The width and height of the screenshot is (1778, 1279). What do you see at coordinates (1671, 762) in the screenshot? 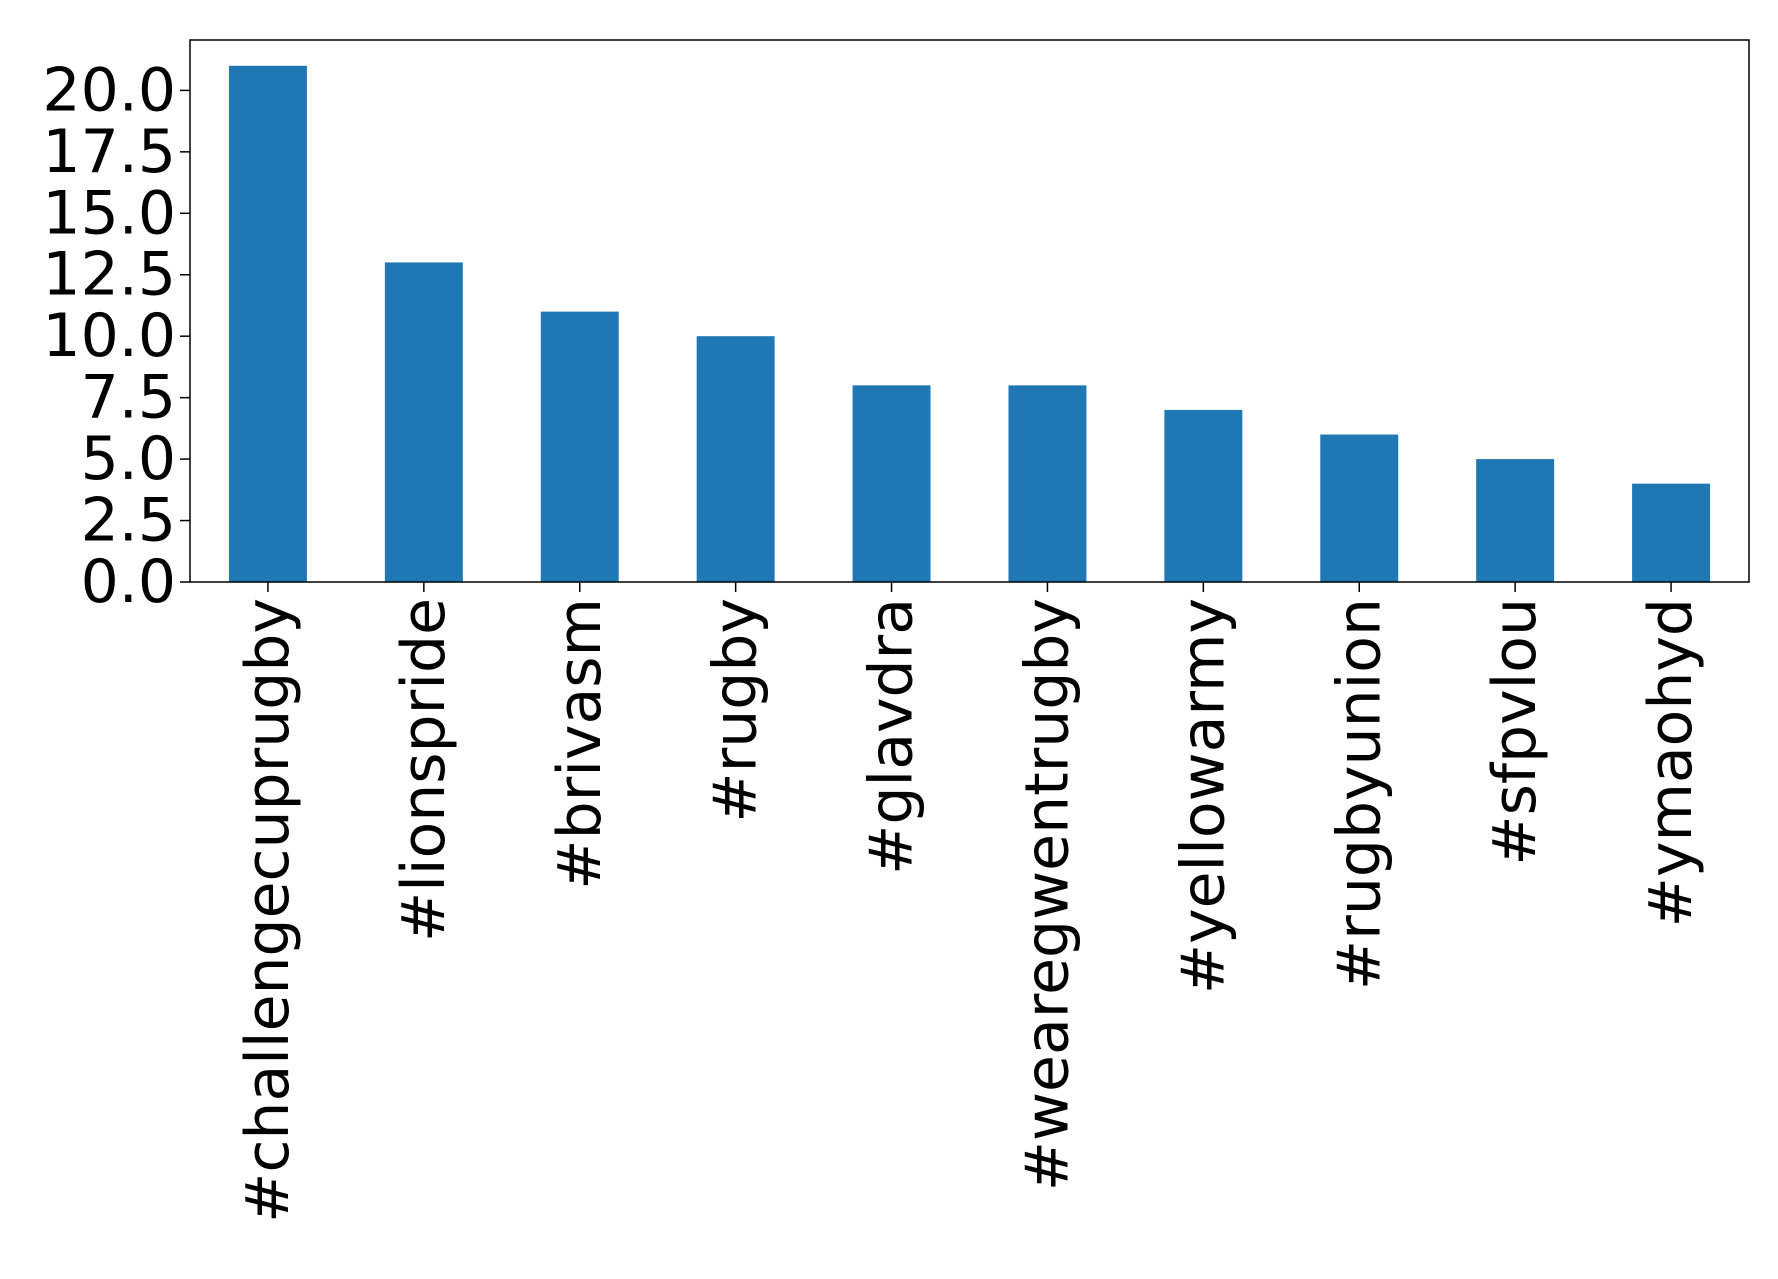
I see `x-tick-label-9: #ymaohyd` at bounding box center [1671, 762].